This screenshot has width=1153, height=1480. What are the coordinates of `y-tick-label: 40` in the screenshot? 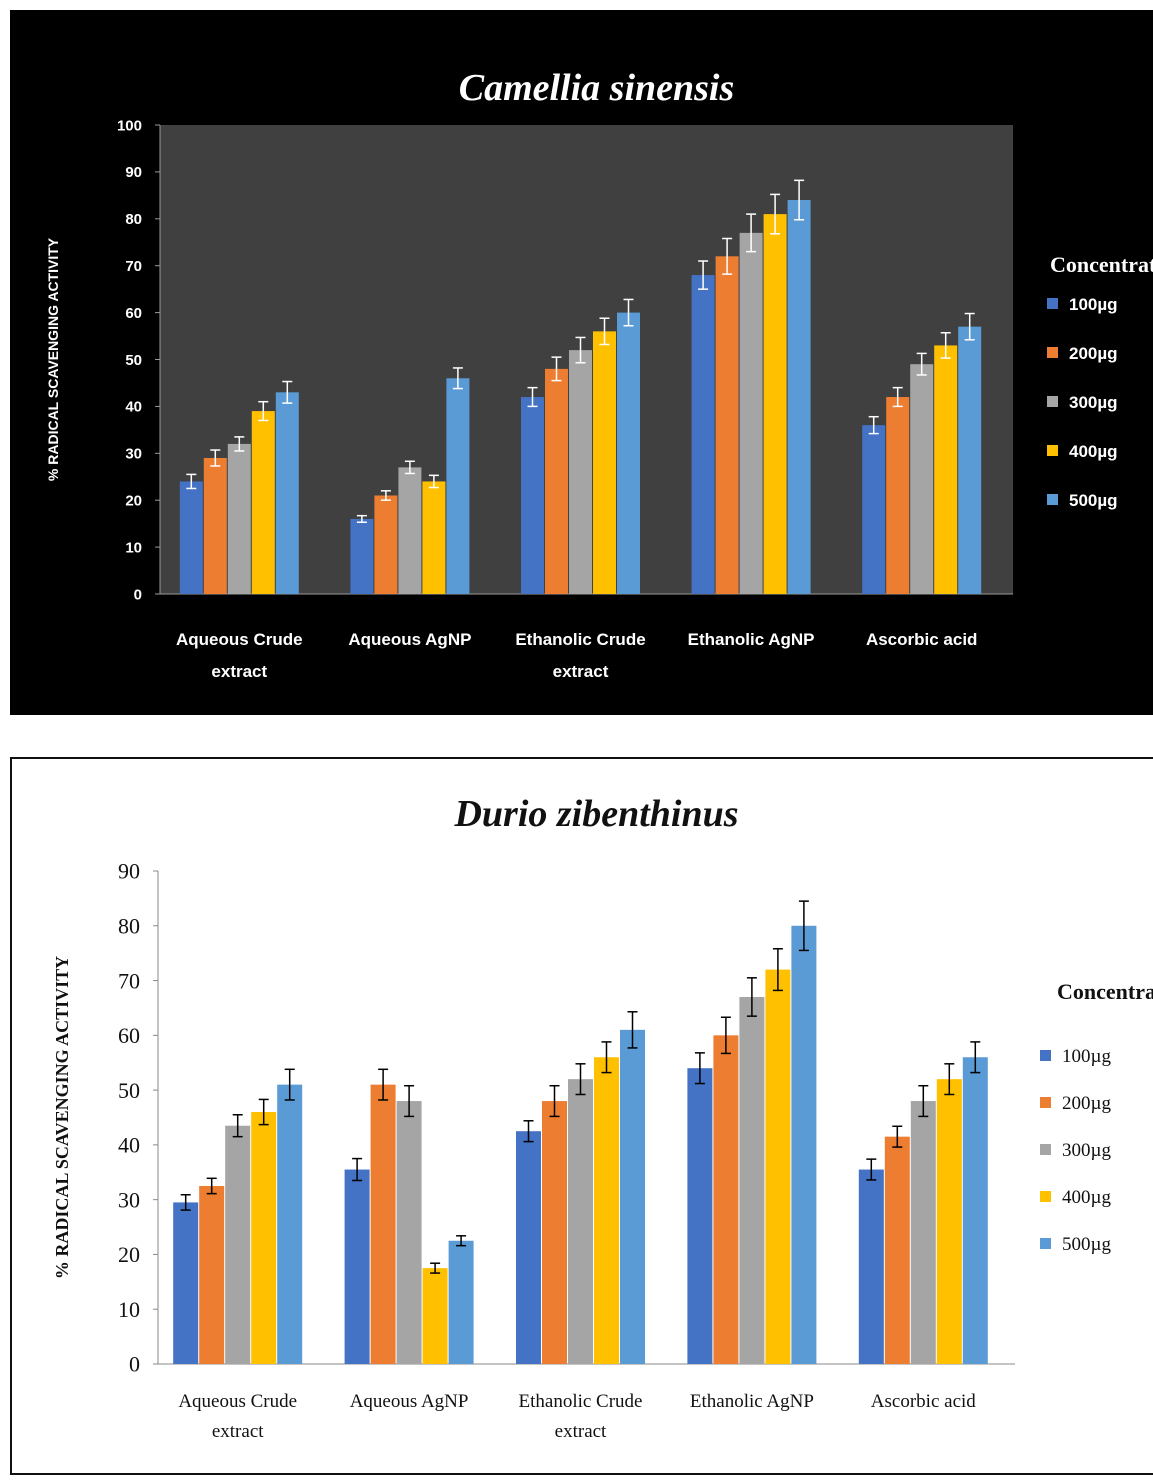 It's located at (133, 407).